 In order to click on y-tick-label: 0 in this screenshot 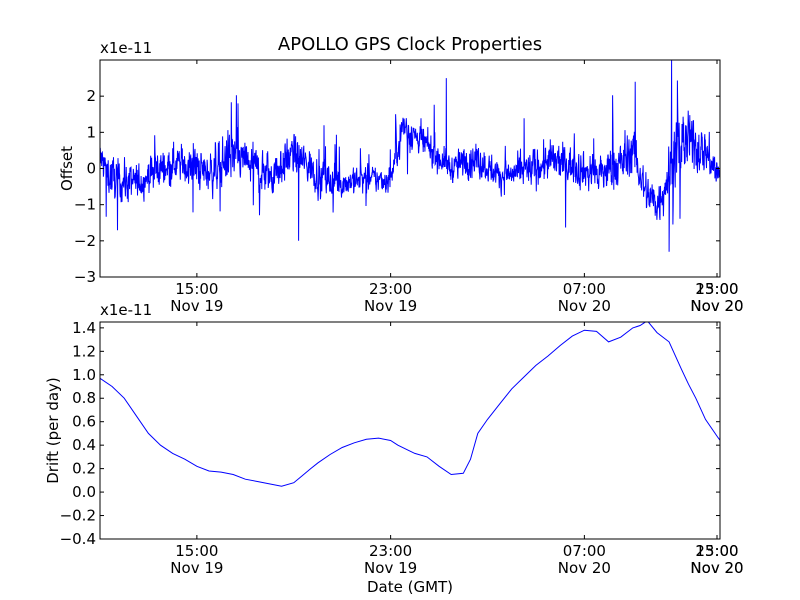, I will do `click(91, 169)`.